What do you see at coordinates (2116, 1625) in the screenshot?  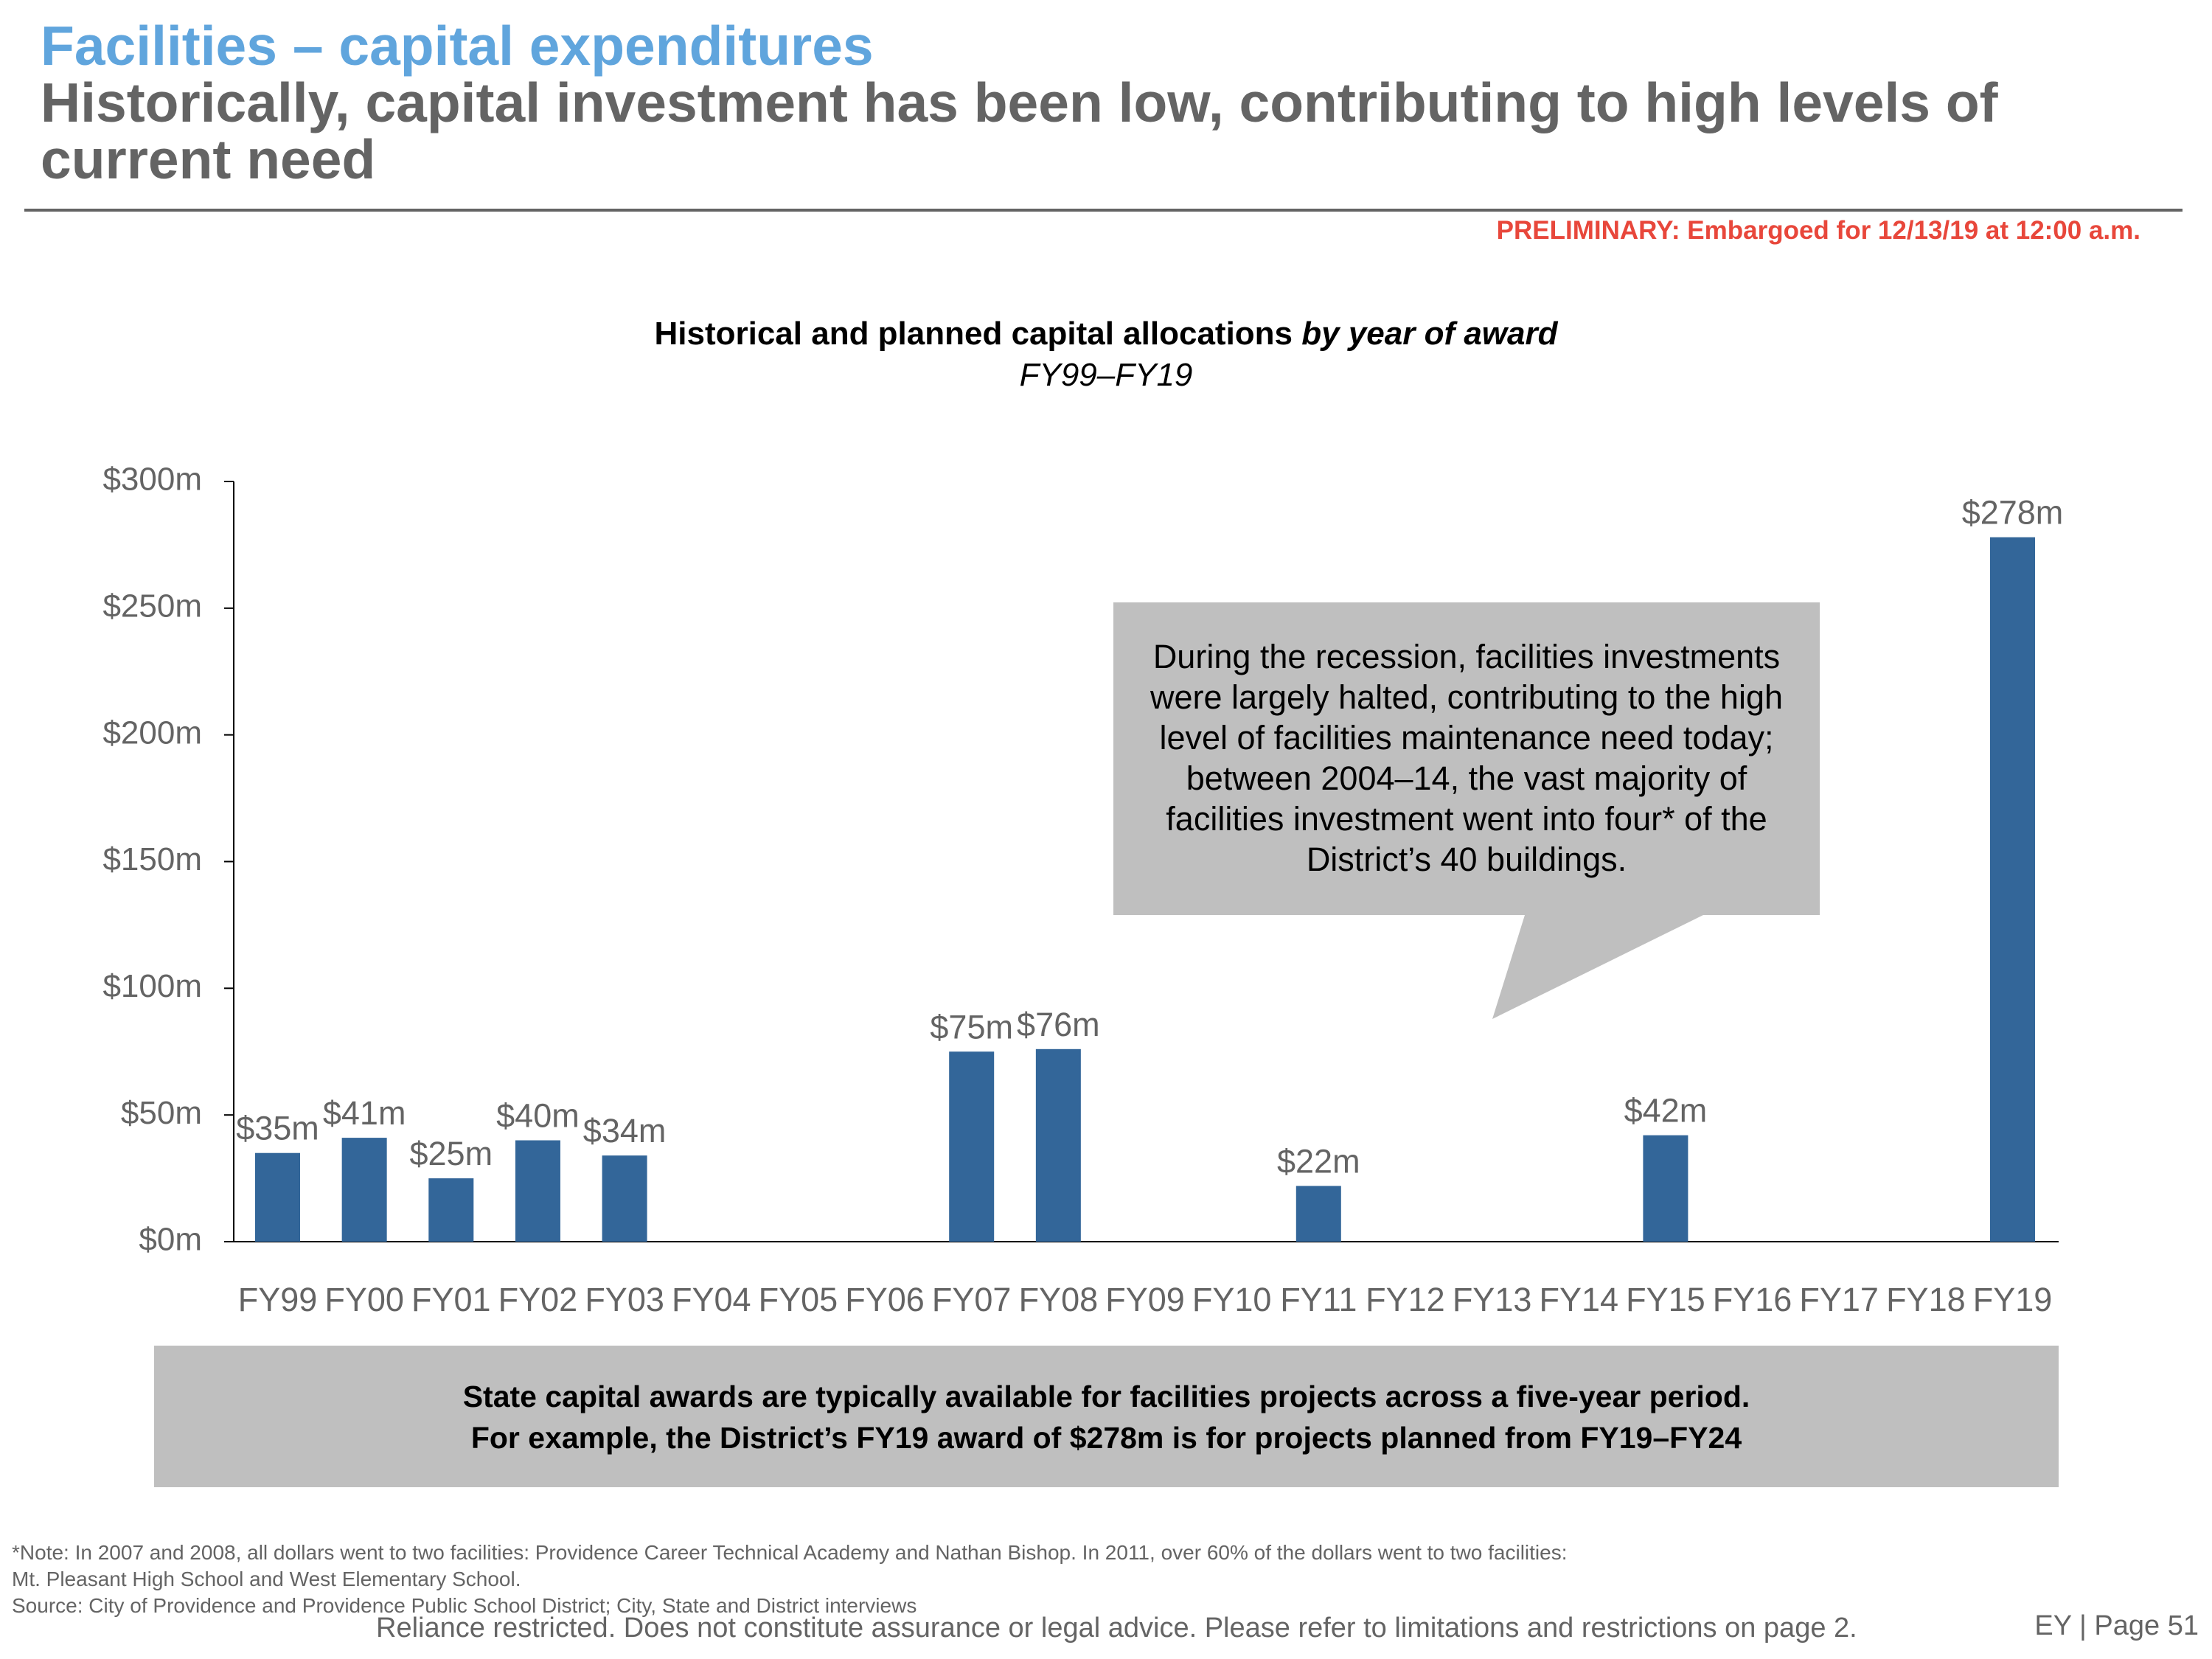 I see `page-number: EY | Page 51` at bounding box center [2116, 1625].